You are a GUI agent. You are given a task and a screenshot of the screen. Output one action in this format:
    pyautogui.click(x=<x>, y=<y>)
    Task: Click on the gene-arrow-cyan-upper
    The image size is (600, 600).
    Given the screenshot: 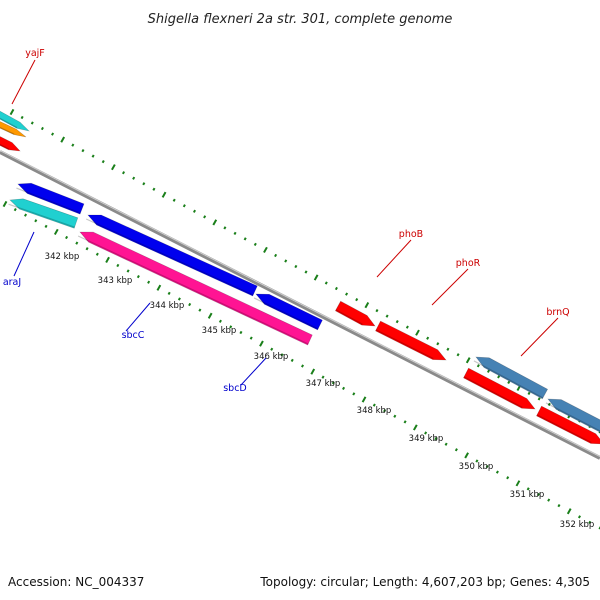 What is the action you would take?
    pyautogui.click(x=15, y=121)
    